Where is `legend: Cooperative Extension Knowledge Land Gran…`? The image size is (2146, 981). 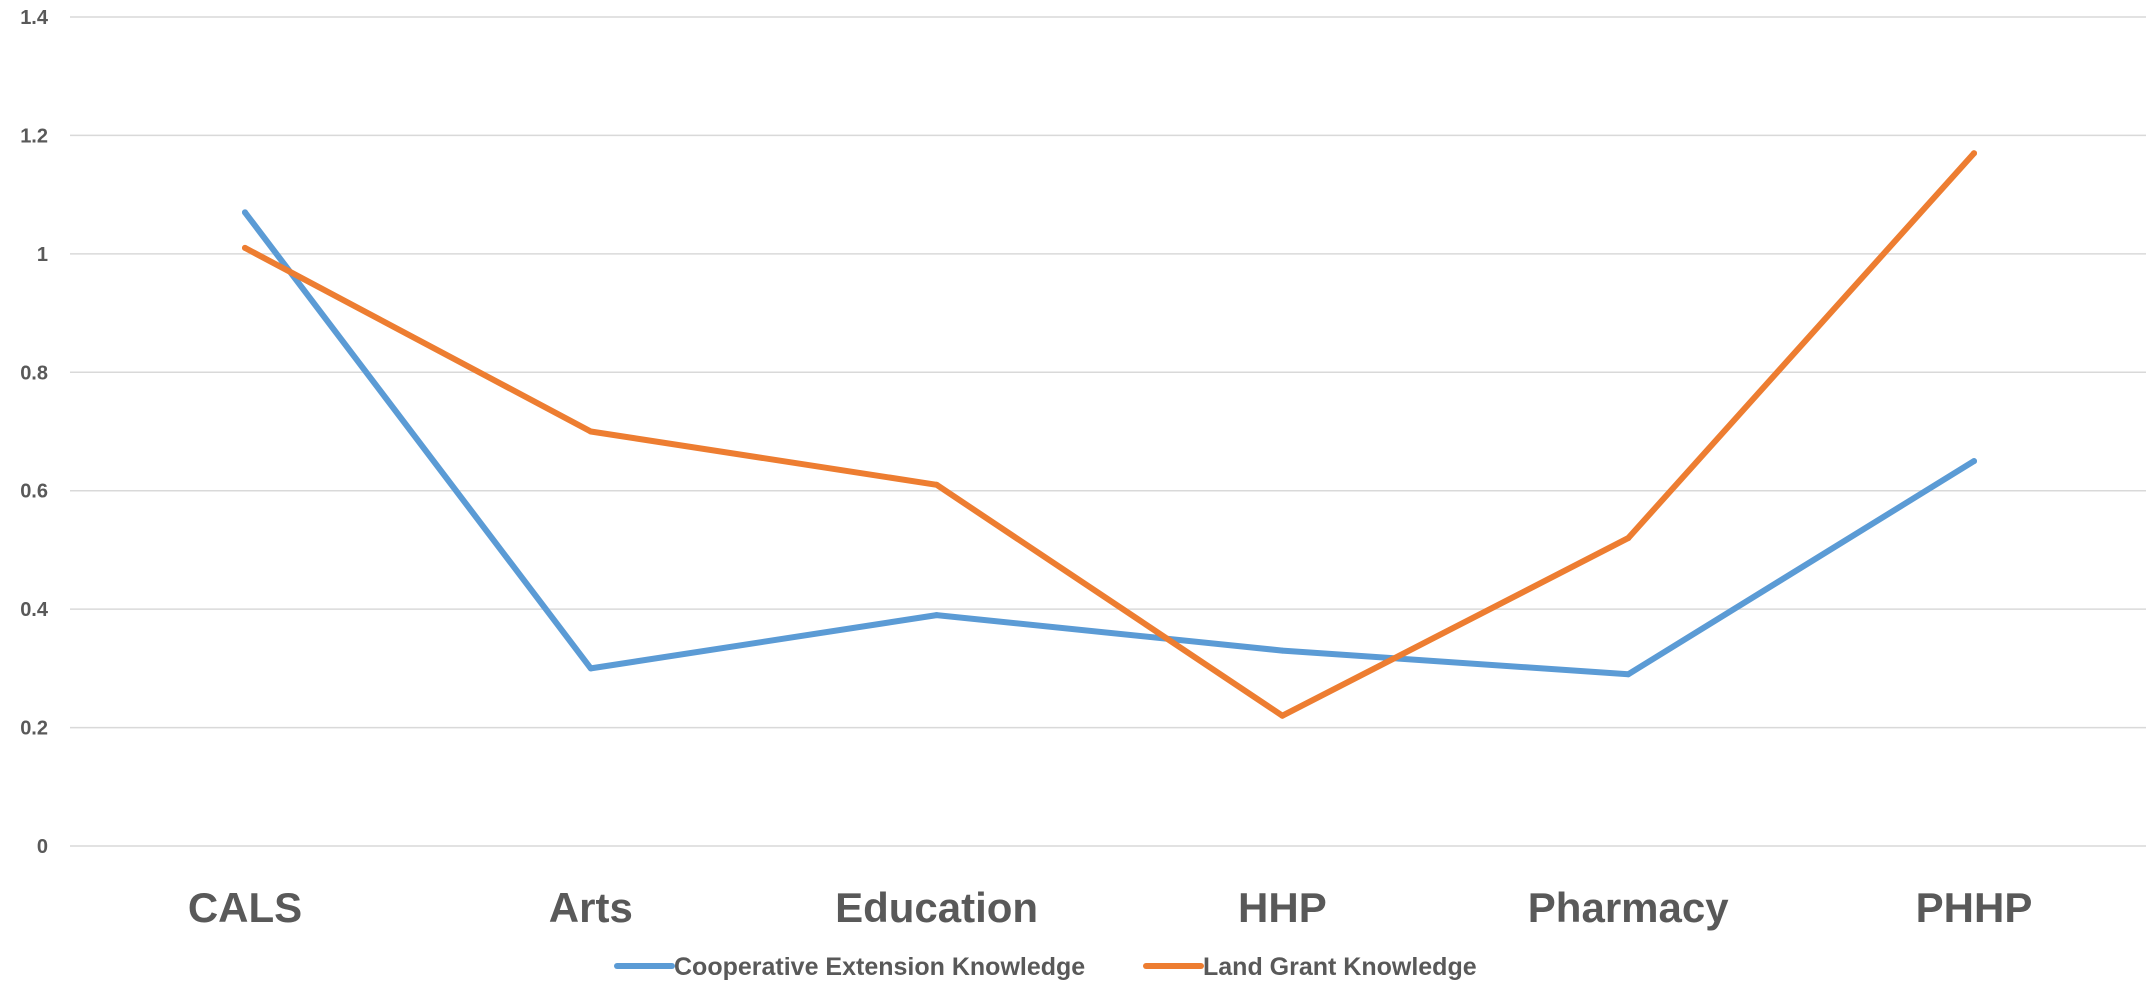
legend: Cooperative Extension Knowledge Land Gran… is located at coordinates (1045, 967).